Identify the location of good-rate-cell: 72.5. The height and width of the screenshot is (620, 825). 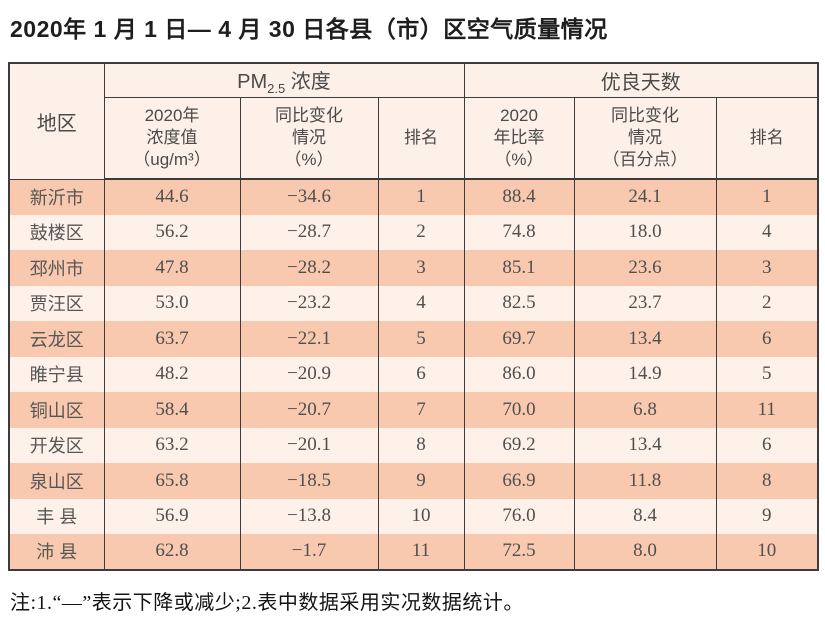
(518, 552).